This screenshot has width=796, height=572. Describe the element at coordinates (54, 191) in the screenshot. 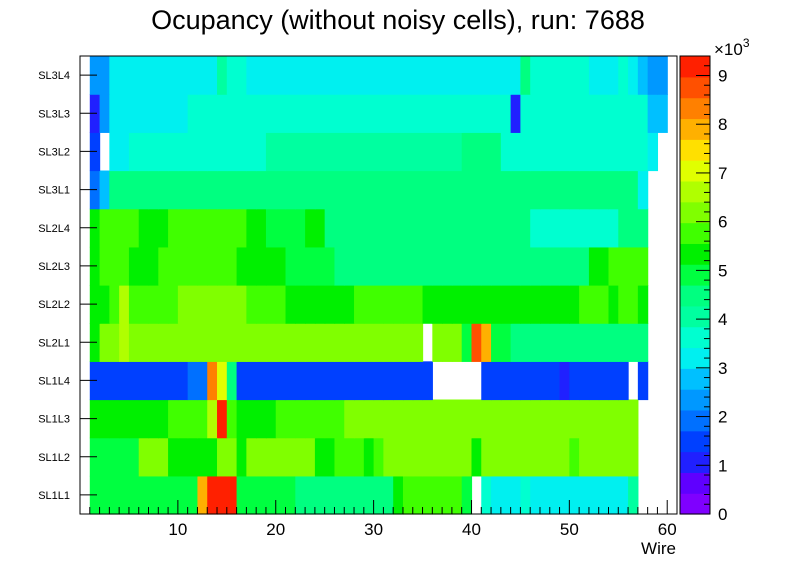

I see `y-tick-label: SL3L1` at that location.